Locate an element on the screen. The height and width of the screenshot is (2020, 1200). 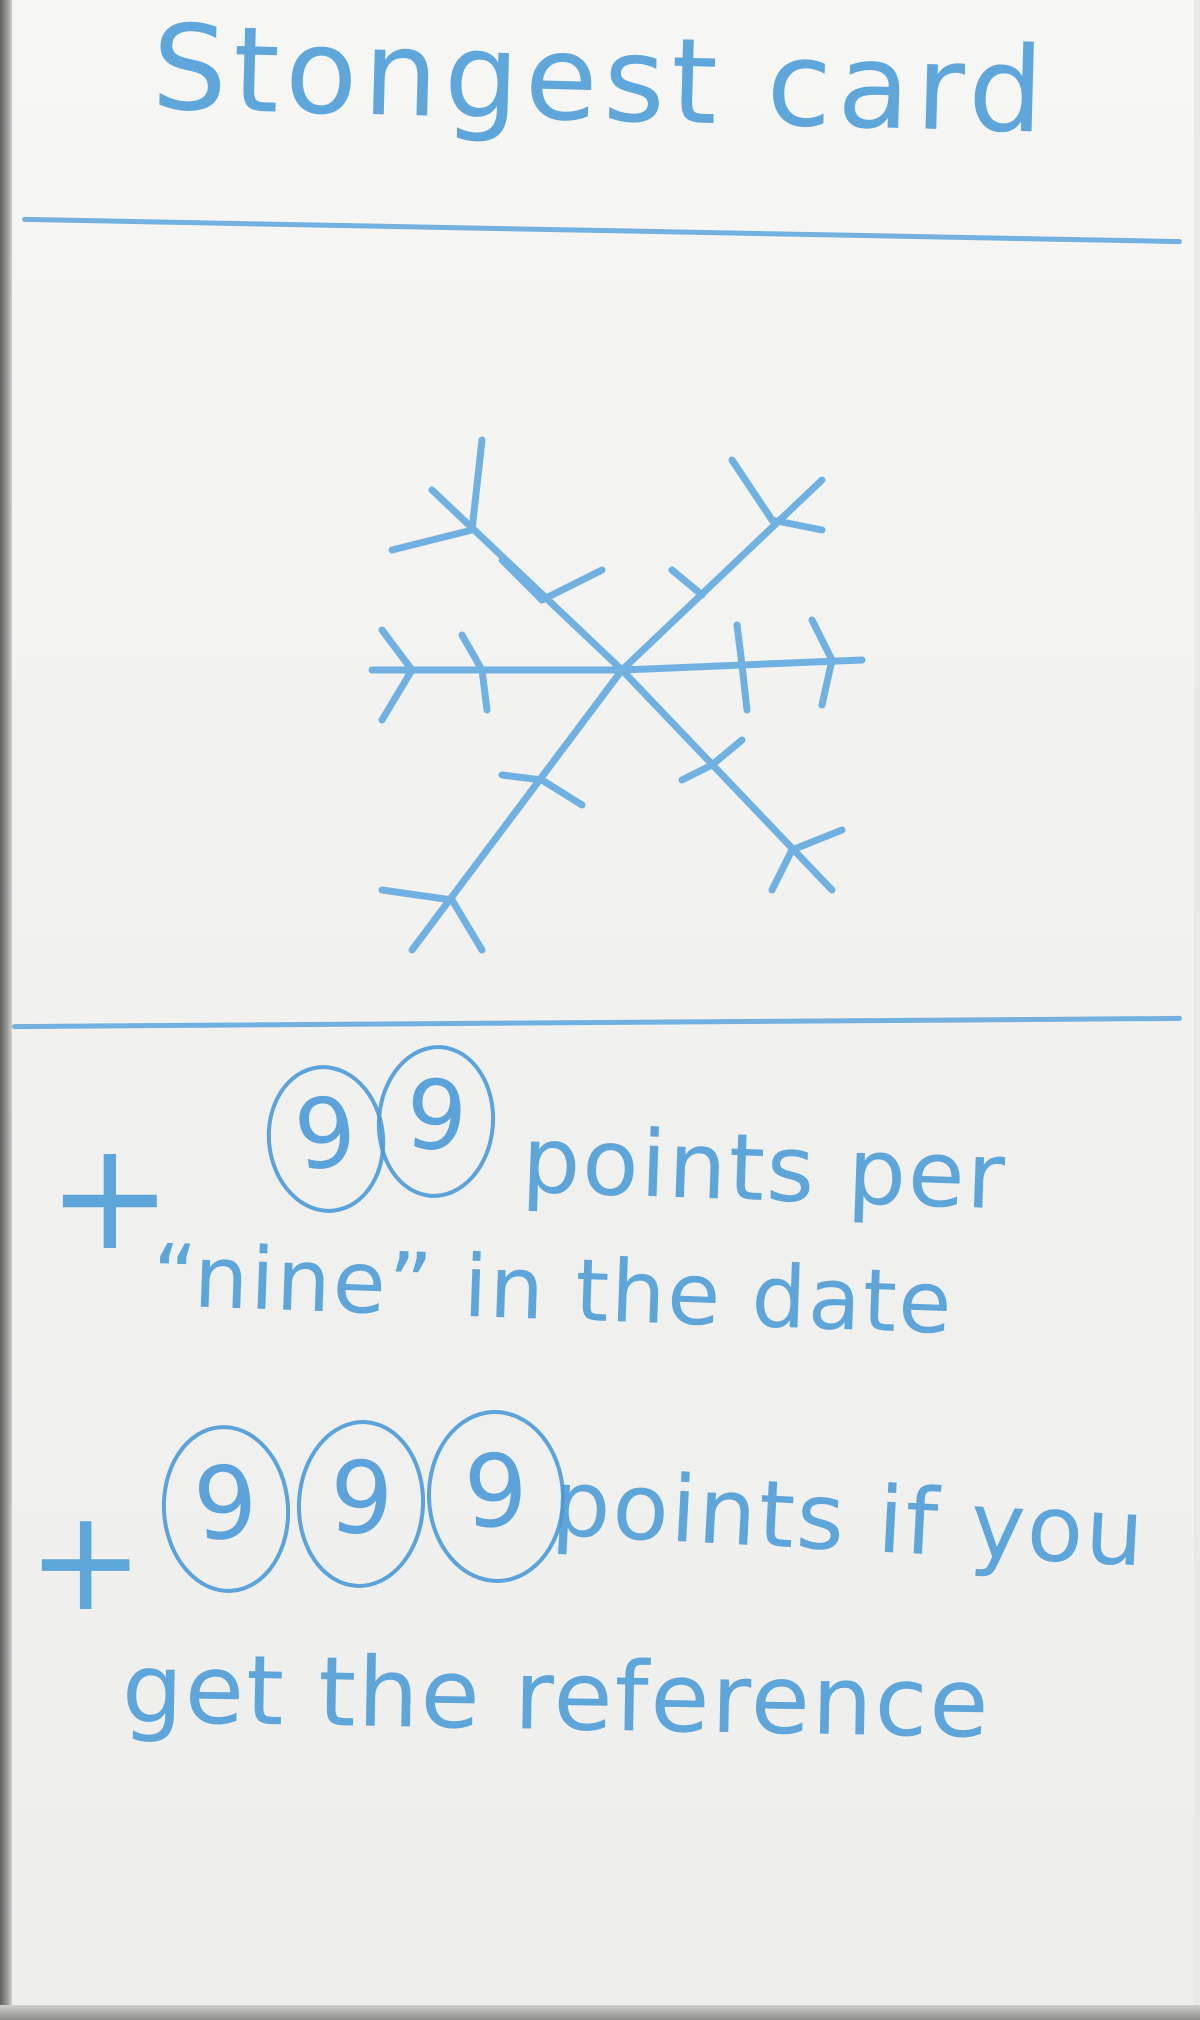
table-edge is located at coordinates (6, 1010).